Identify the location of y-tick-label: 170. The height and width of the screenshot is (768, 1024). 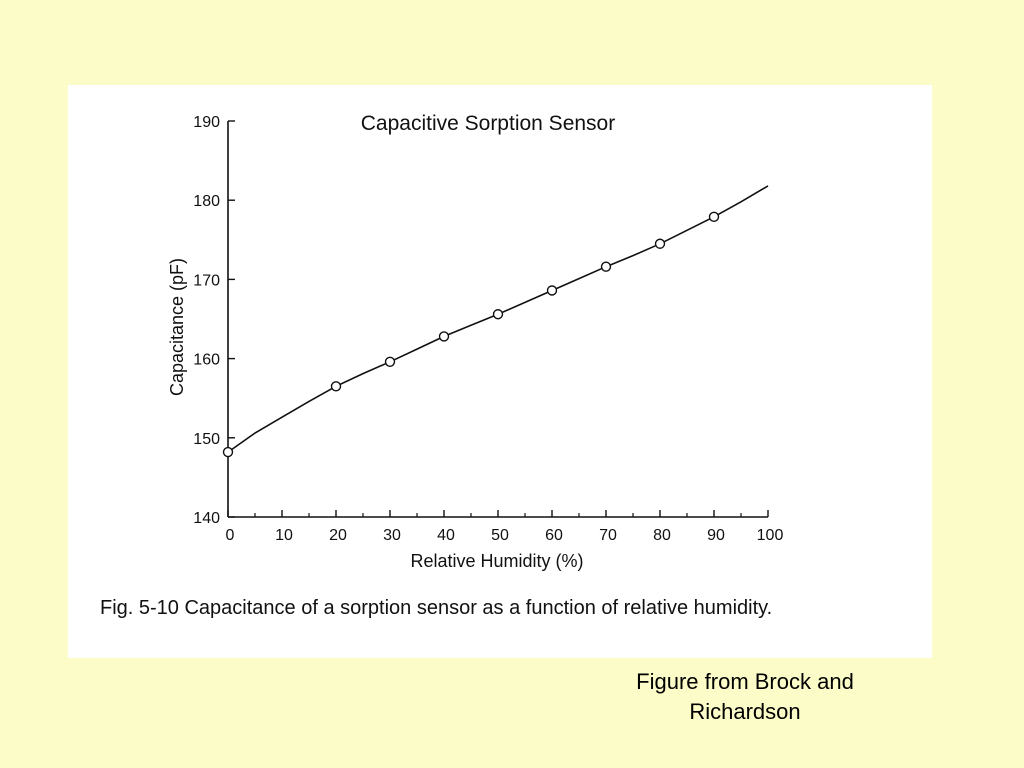
(206, 280).